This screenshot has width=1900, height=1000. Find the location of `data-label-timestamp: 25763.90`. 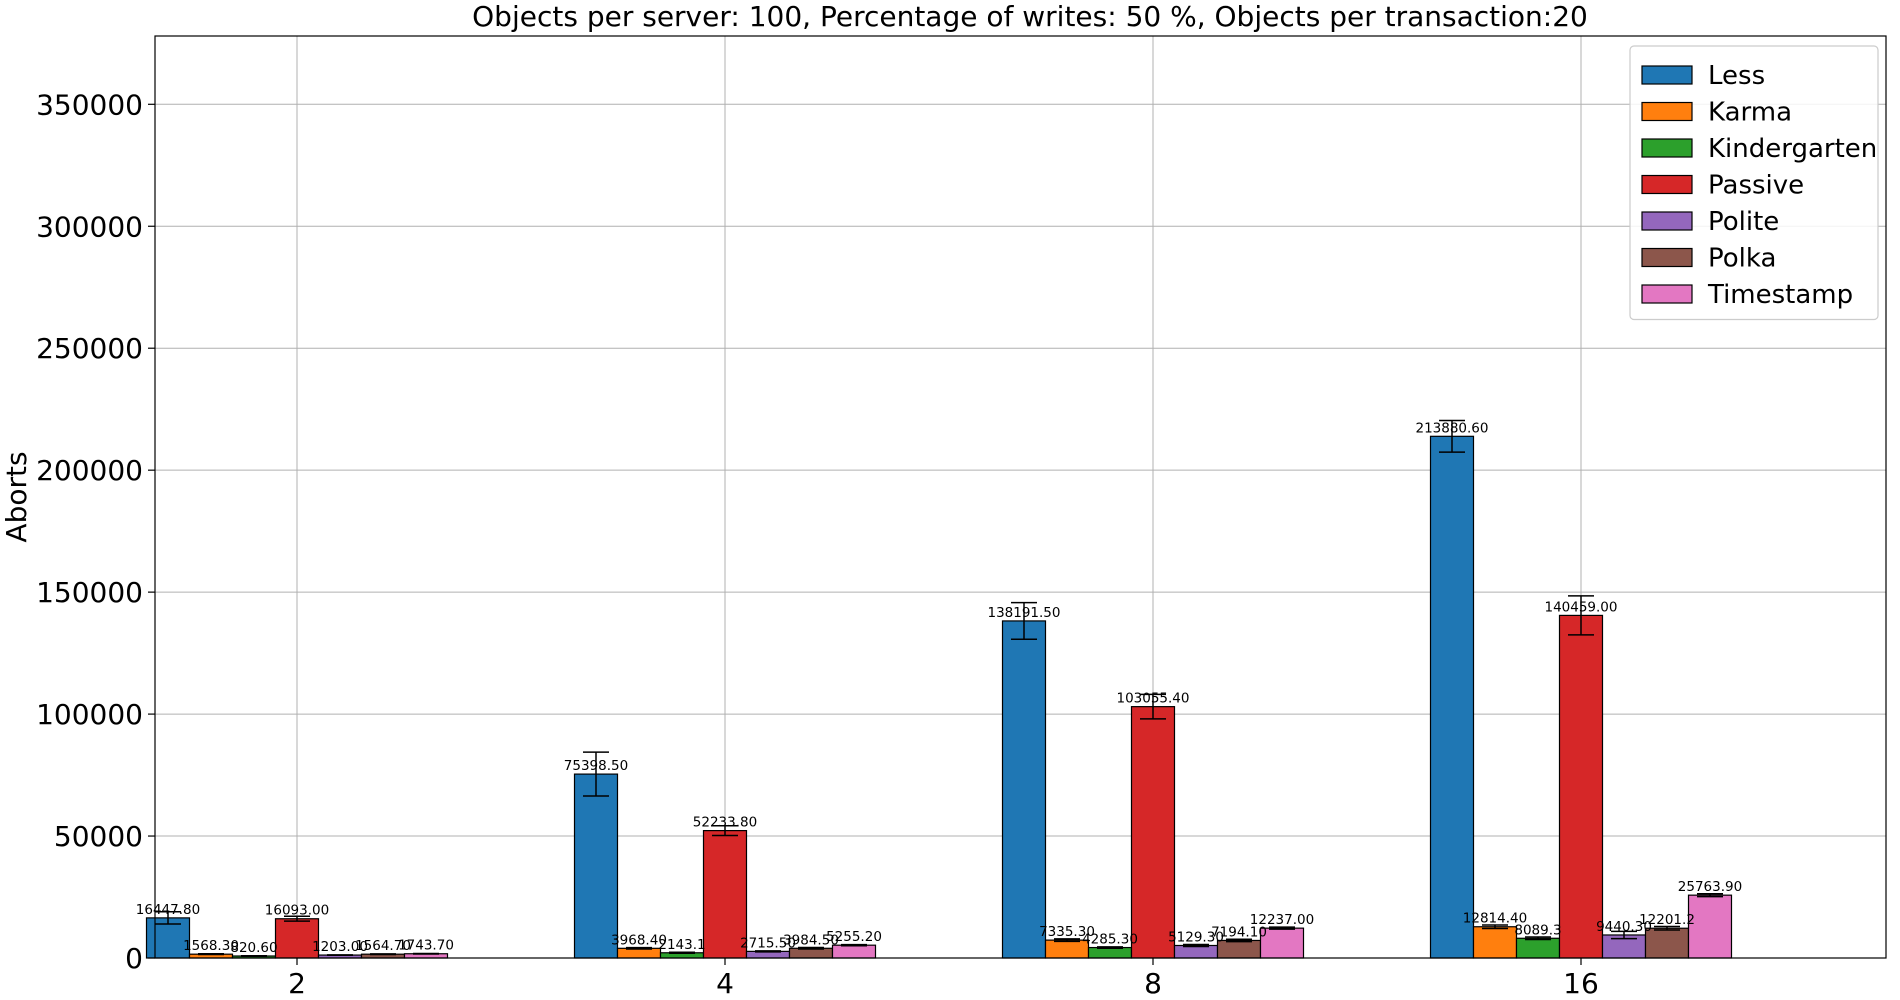

data-label-timestamp: 25763.90 is located at coordinates (1710, 887).